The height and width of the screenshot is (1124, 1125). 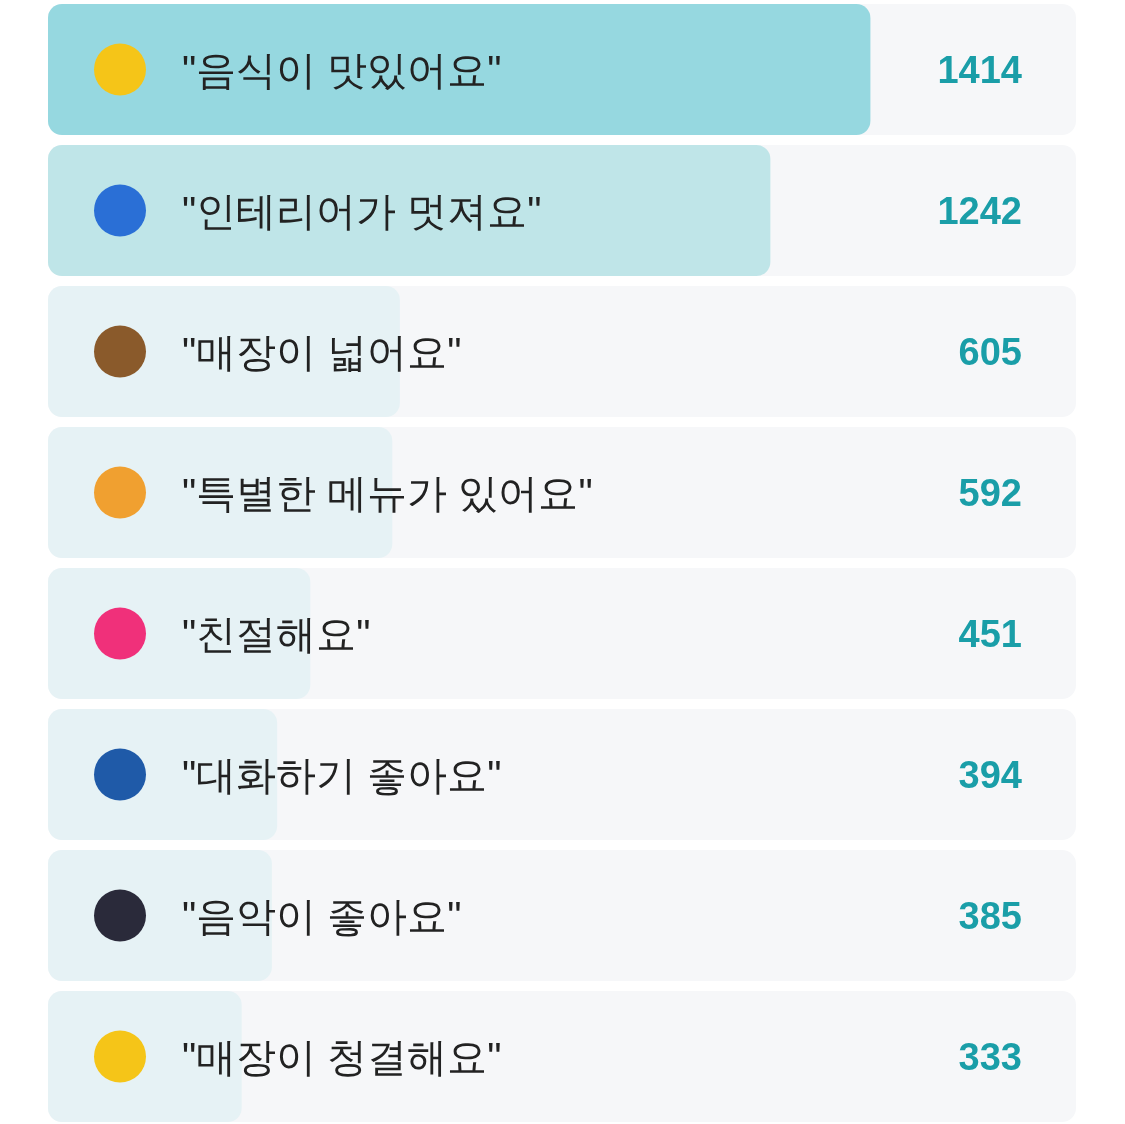 I want to click on data-label: 605, so click(x=990, y=351).